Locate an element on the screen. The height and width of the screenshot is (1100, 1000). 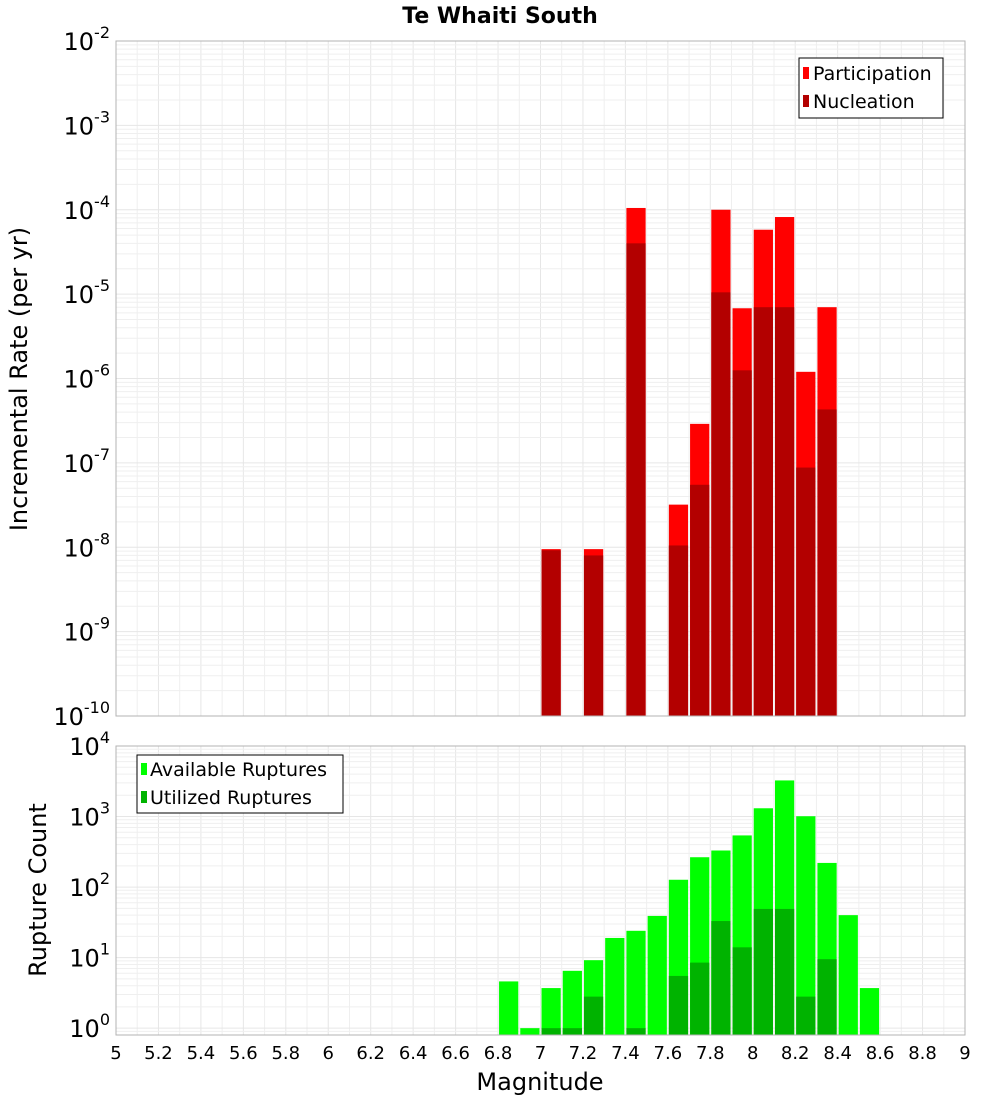
x-tick-label: 7 is located at coordinates (540, 1053).